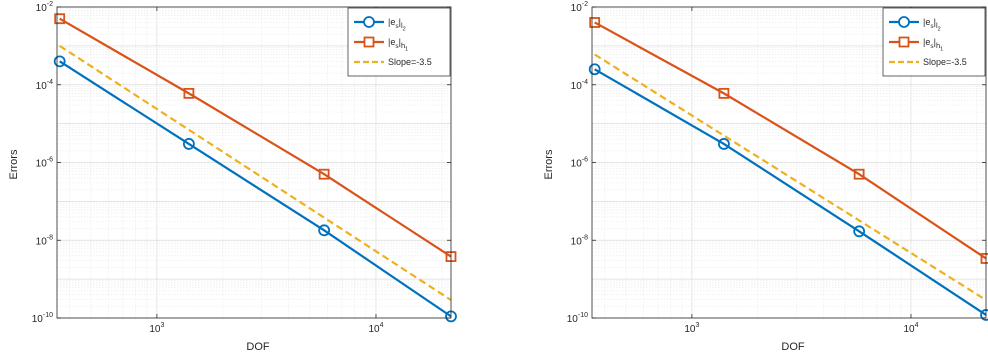 The height and width of the screenshot is (360, 988). I want to click on x-tick-label: 10⁴, so click(375, 328).